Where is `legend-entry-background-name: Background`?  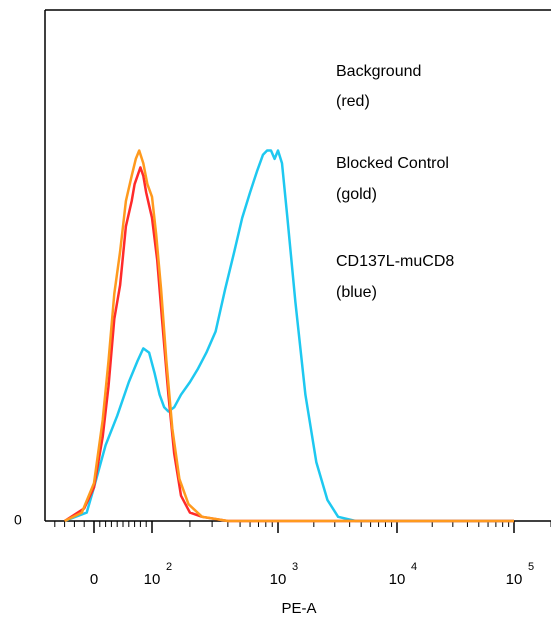
legend-entry-background-name: Background is located at coordinates (378, 71).